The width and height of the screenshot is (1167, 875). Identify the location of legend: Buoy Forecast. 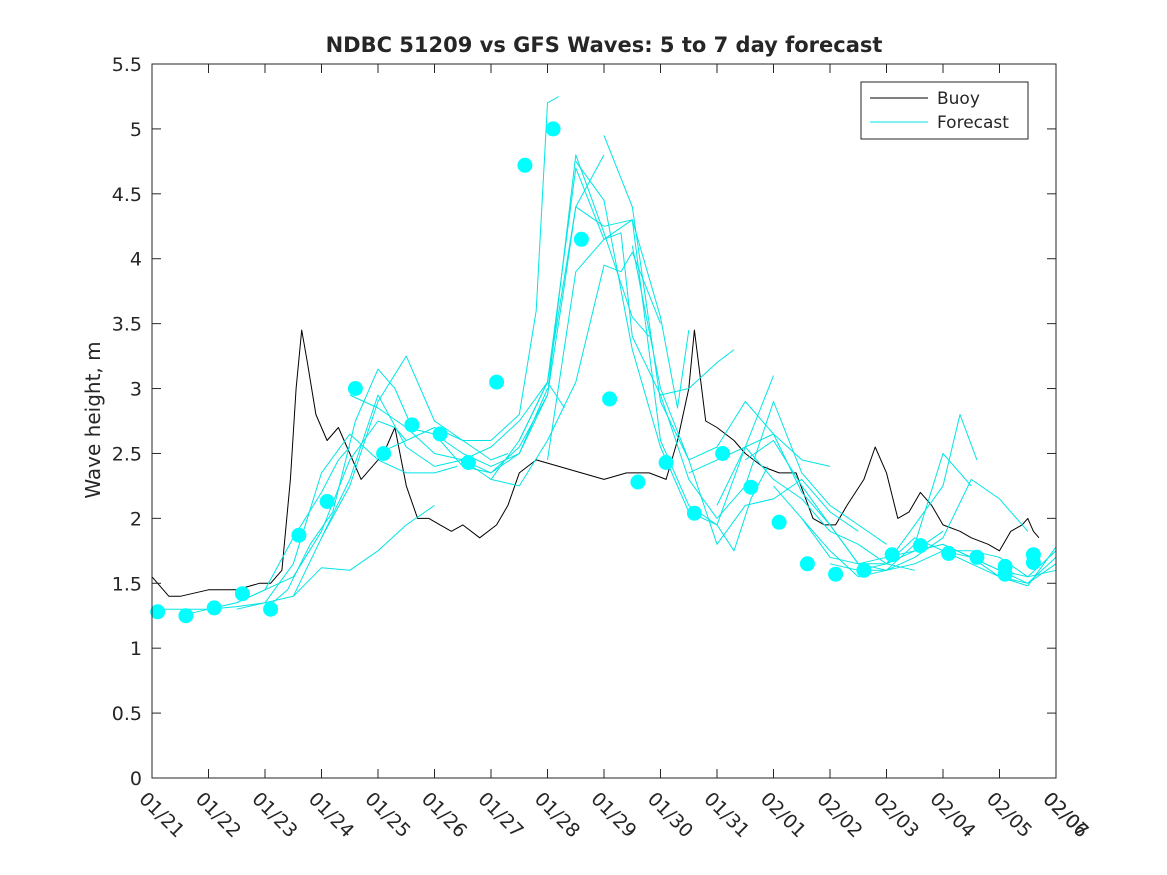
(944, 110).